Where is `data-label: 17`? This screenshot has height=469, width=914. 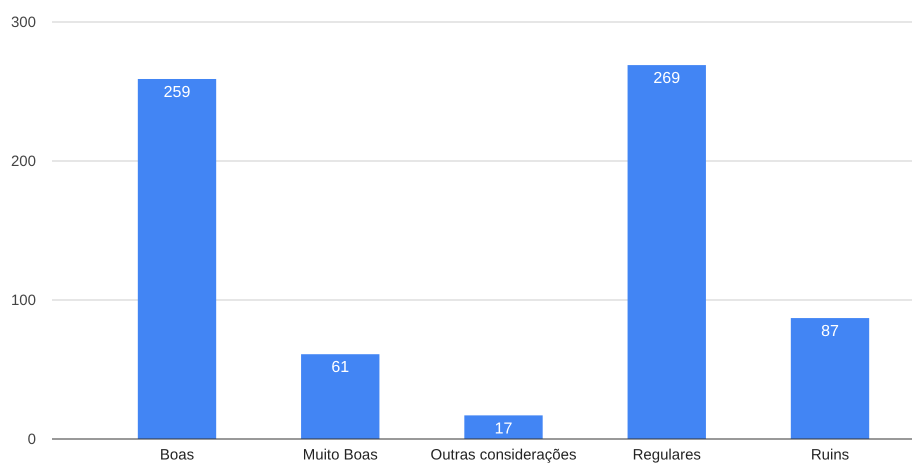
data-label: 17 is located at coordinates (503, 429).